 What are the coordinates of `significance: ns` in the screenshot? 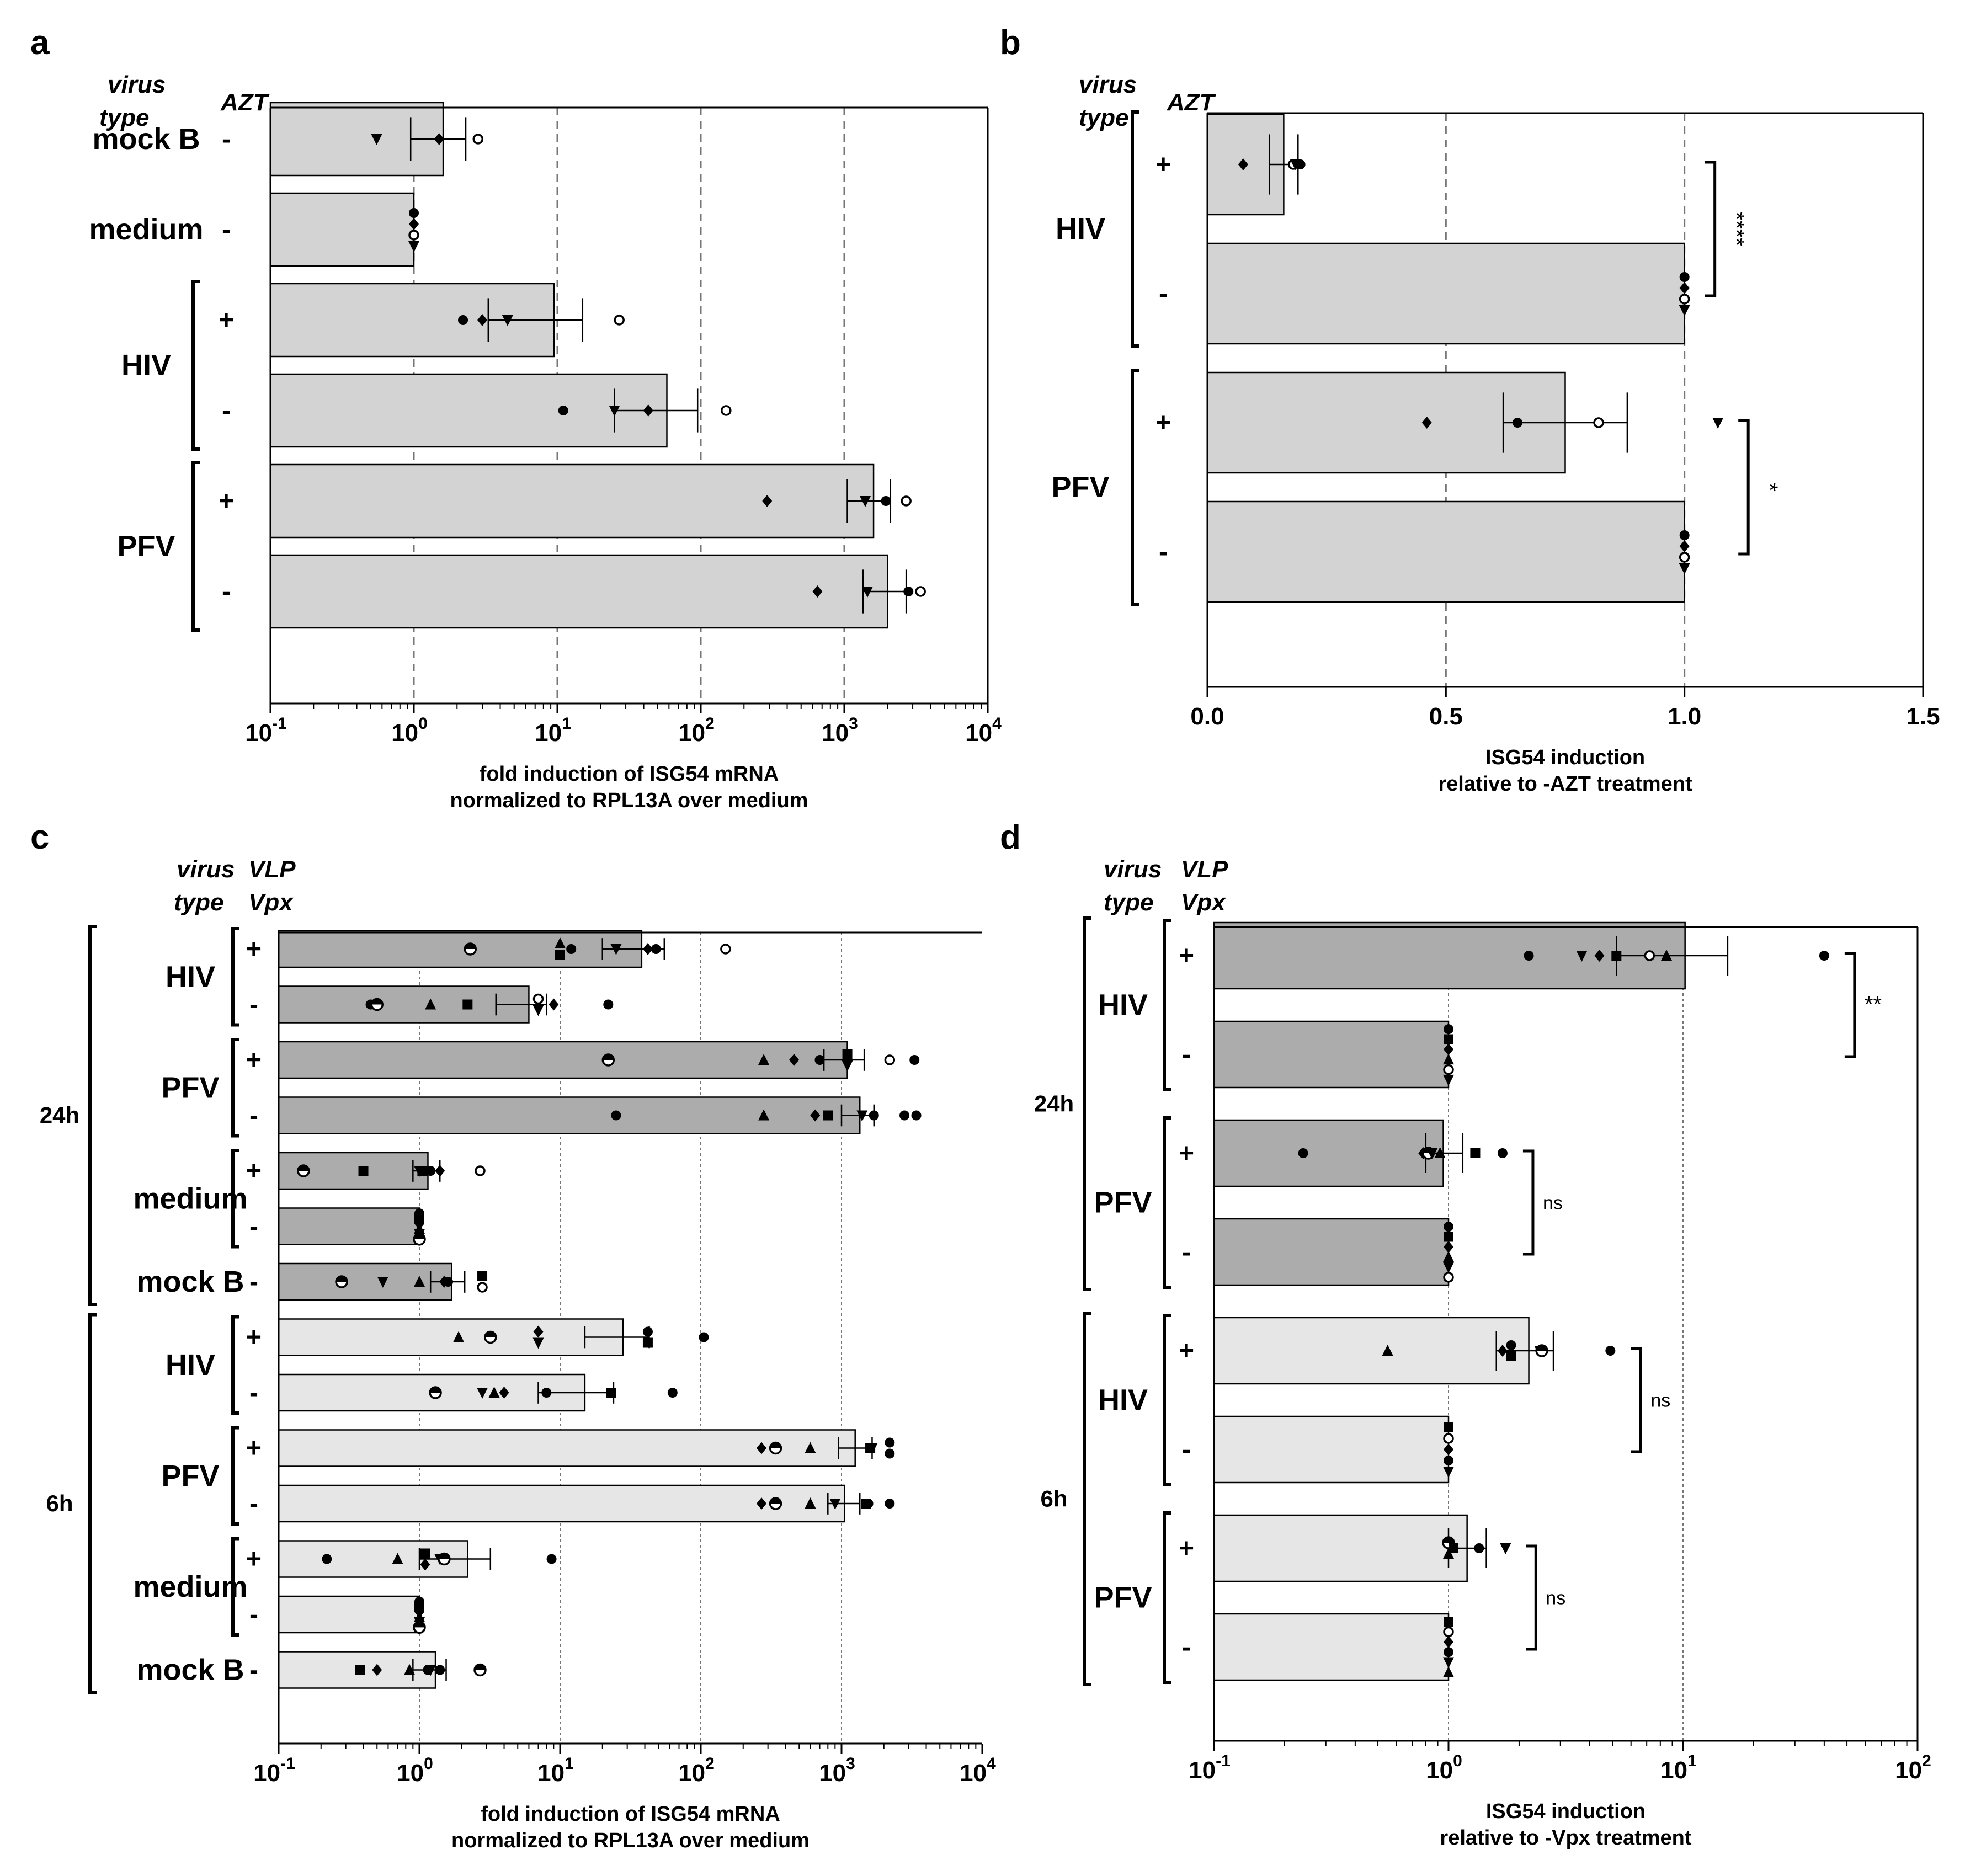 It's located at (1545, 1597).